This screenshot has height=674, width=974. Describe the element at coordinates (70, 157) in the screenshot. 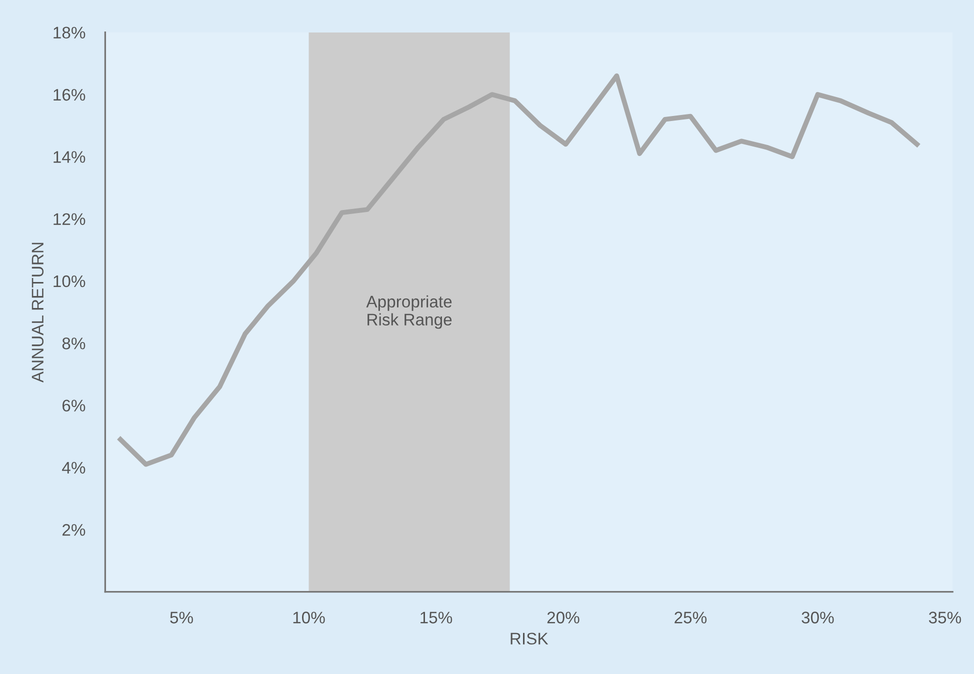

I see `y-tick-label: 14%` at that location.